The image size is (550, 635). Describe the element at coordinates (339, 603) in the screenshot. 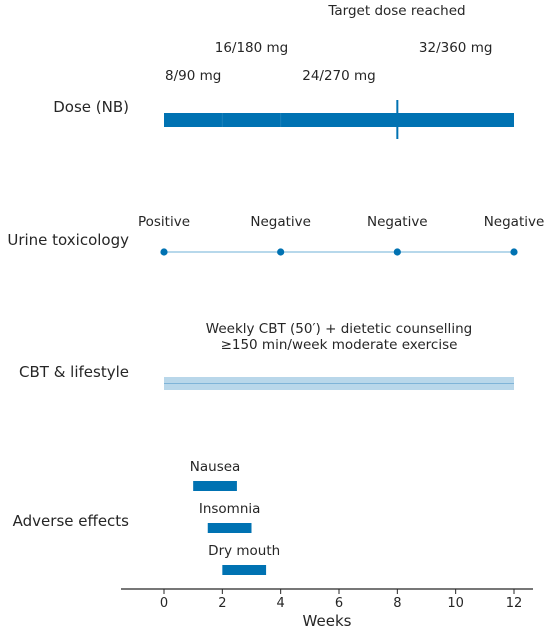

I see `x-tick-label-3: 6` at that location.